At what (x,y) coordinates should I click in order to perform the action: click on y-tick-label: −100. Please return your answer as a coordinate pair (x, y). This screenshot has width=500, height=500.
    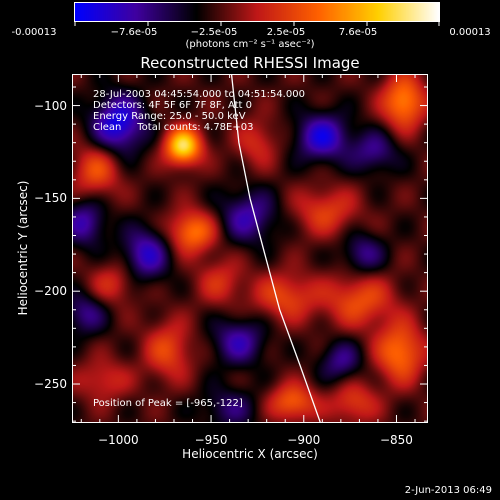
    Looking at the image, I should click on (50, 105).